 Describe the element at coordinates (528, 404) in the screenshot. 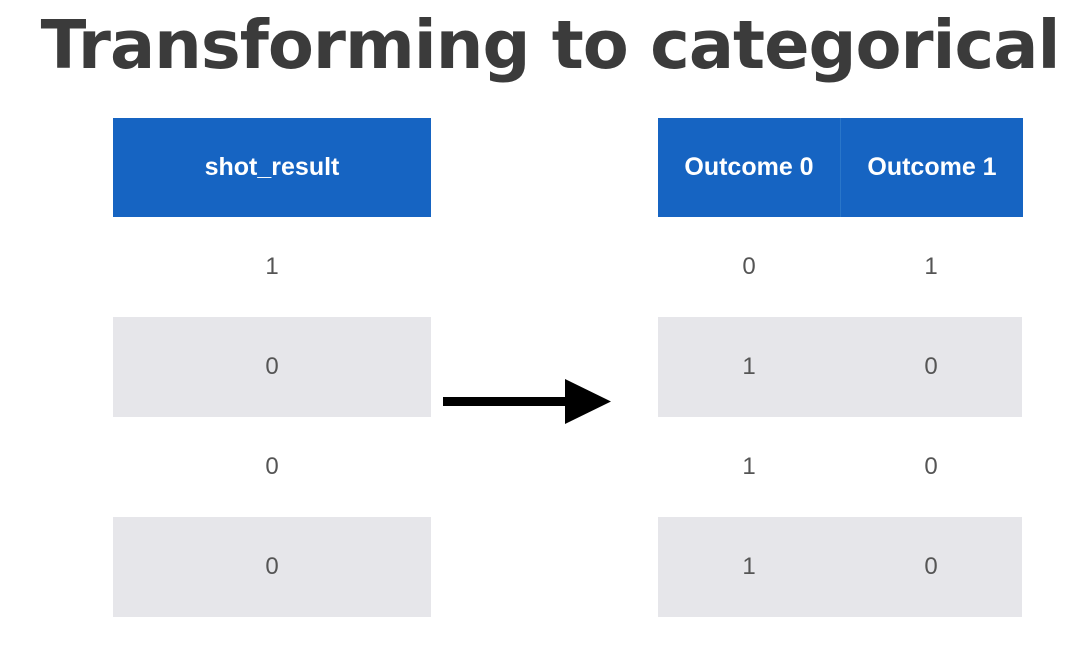

I see `right-arrow-icon` at that location.